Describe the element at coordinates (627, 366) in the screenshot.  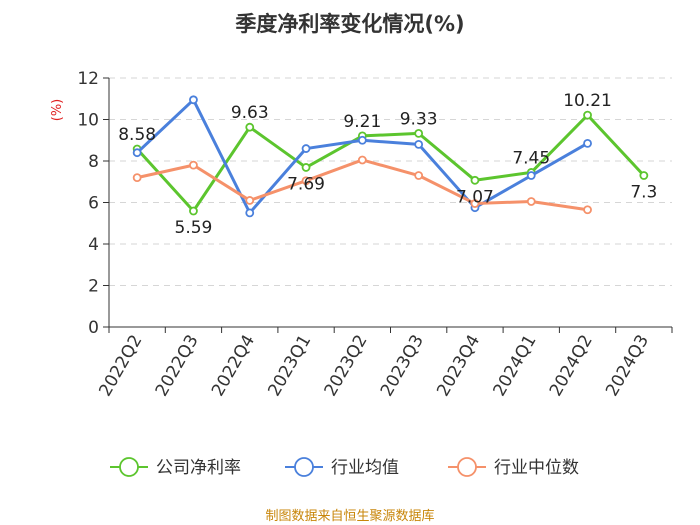
I see `x-tick-label: 2024Q3` at that location.